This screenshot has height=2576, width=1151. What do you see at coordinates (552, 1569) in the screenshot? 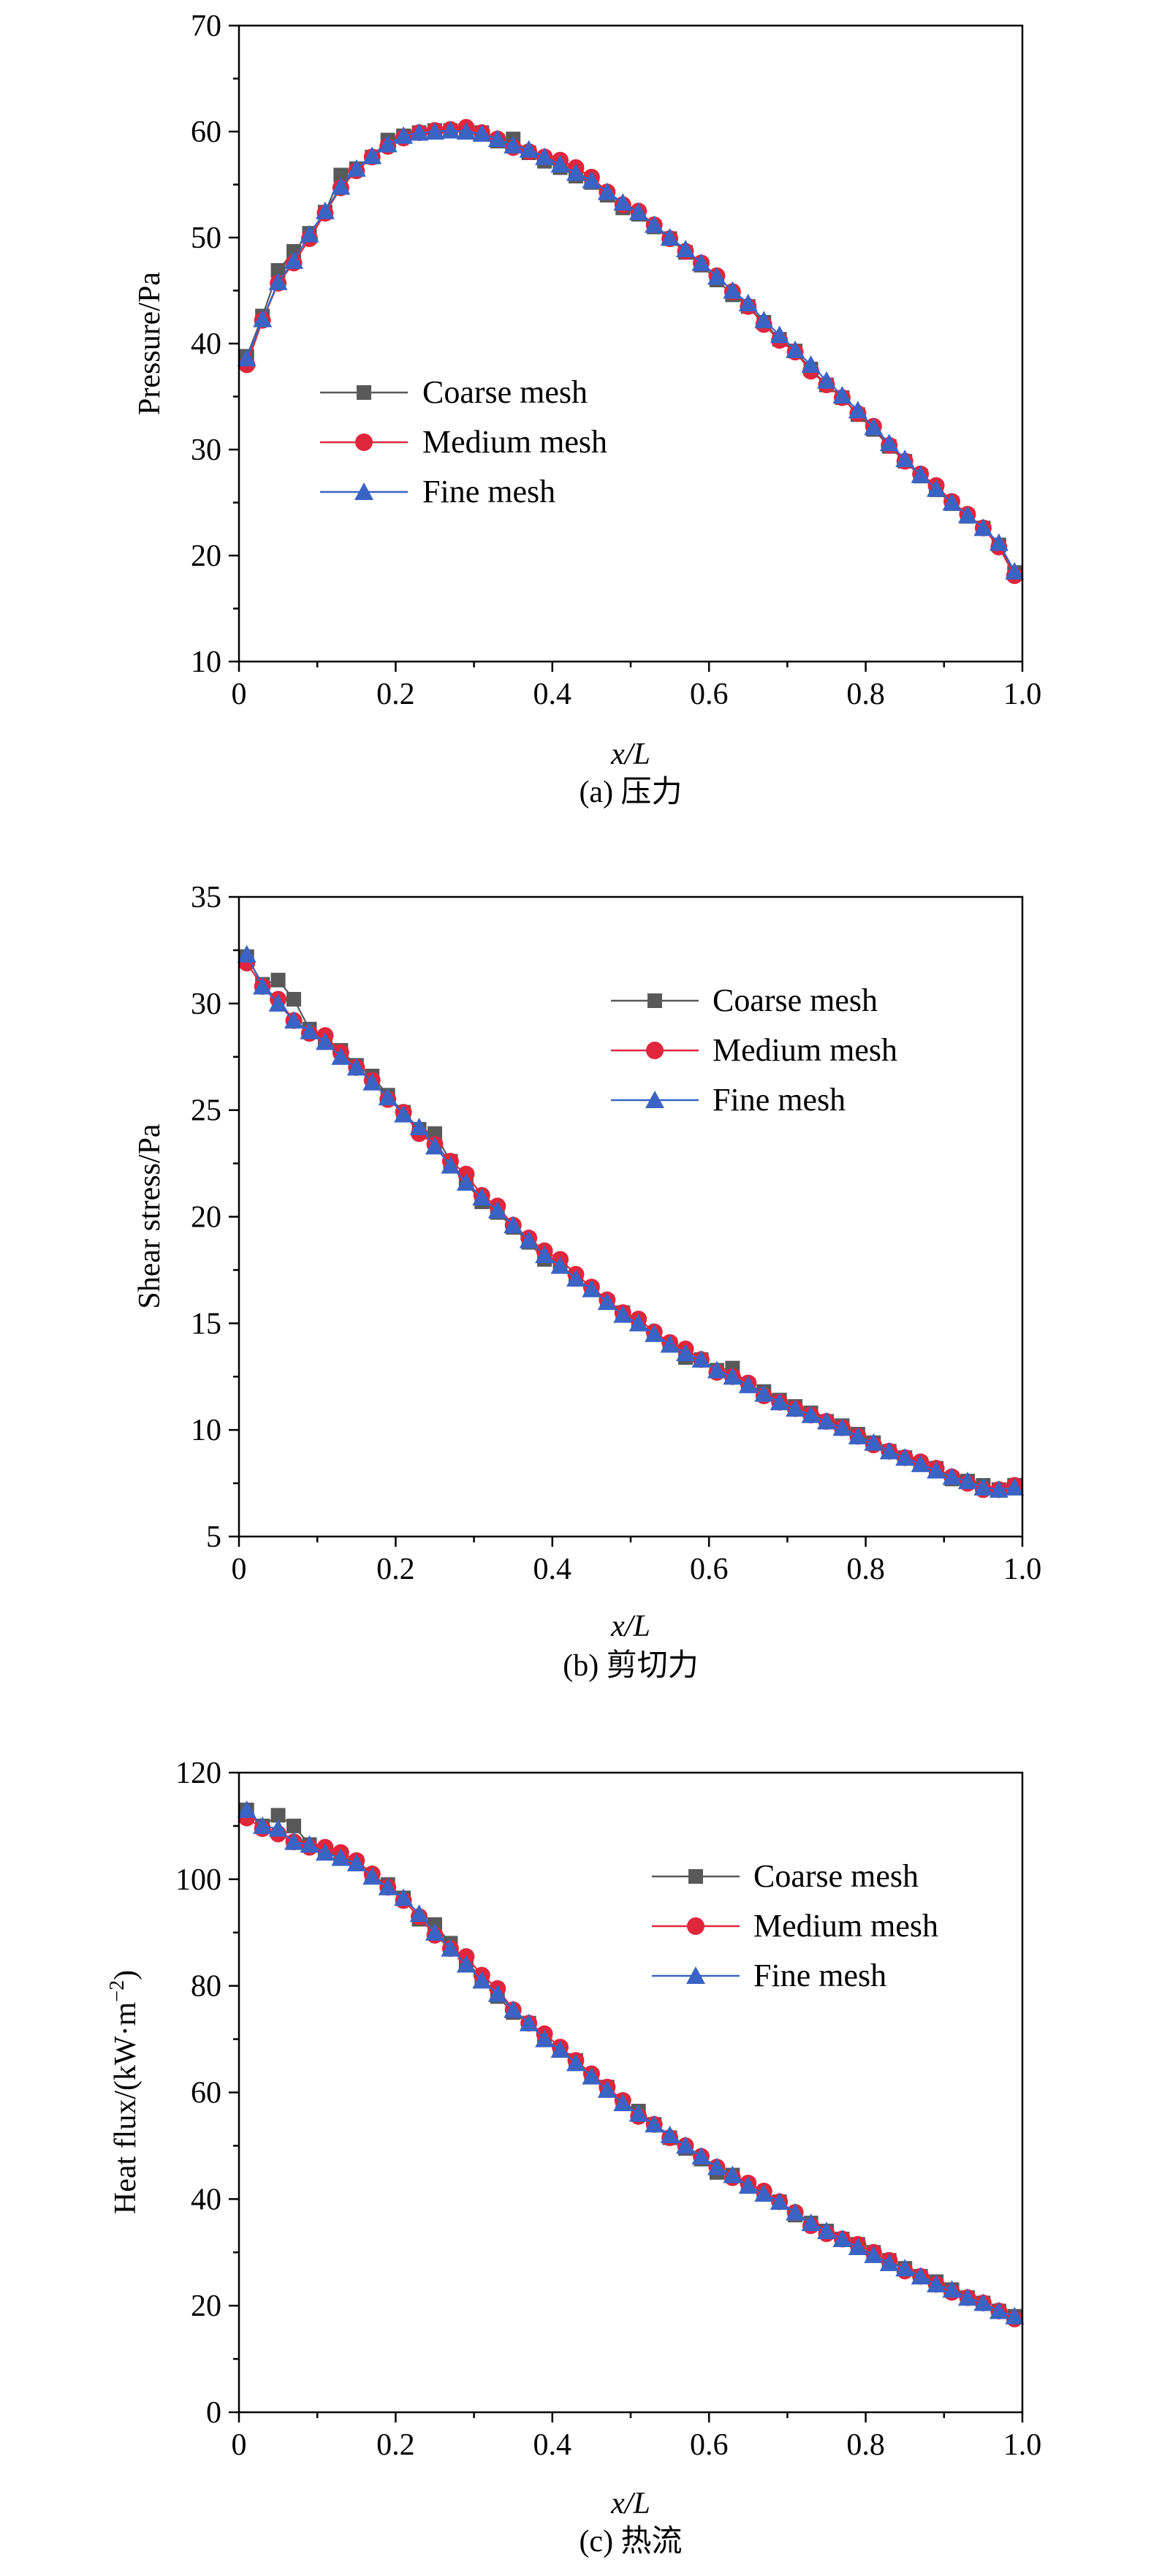
I see `panel-b-xtick-label: 0.4` at bounding box center [552, 1569].